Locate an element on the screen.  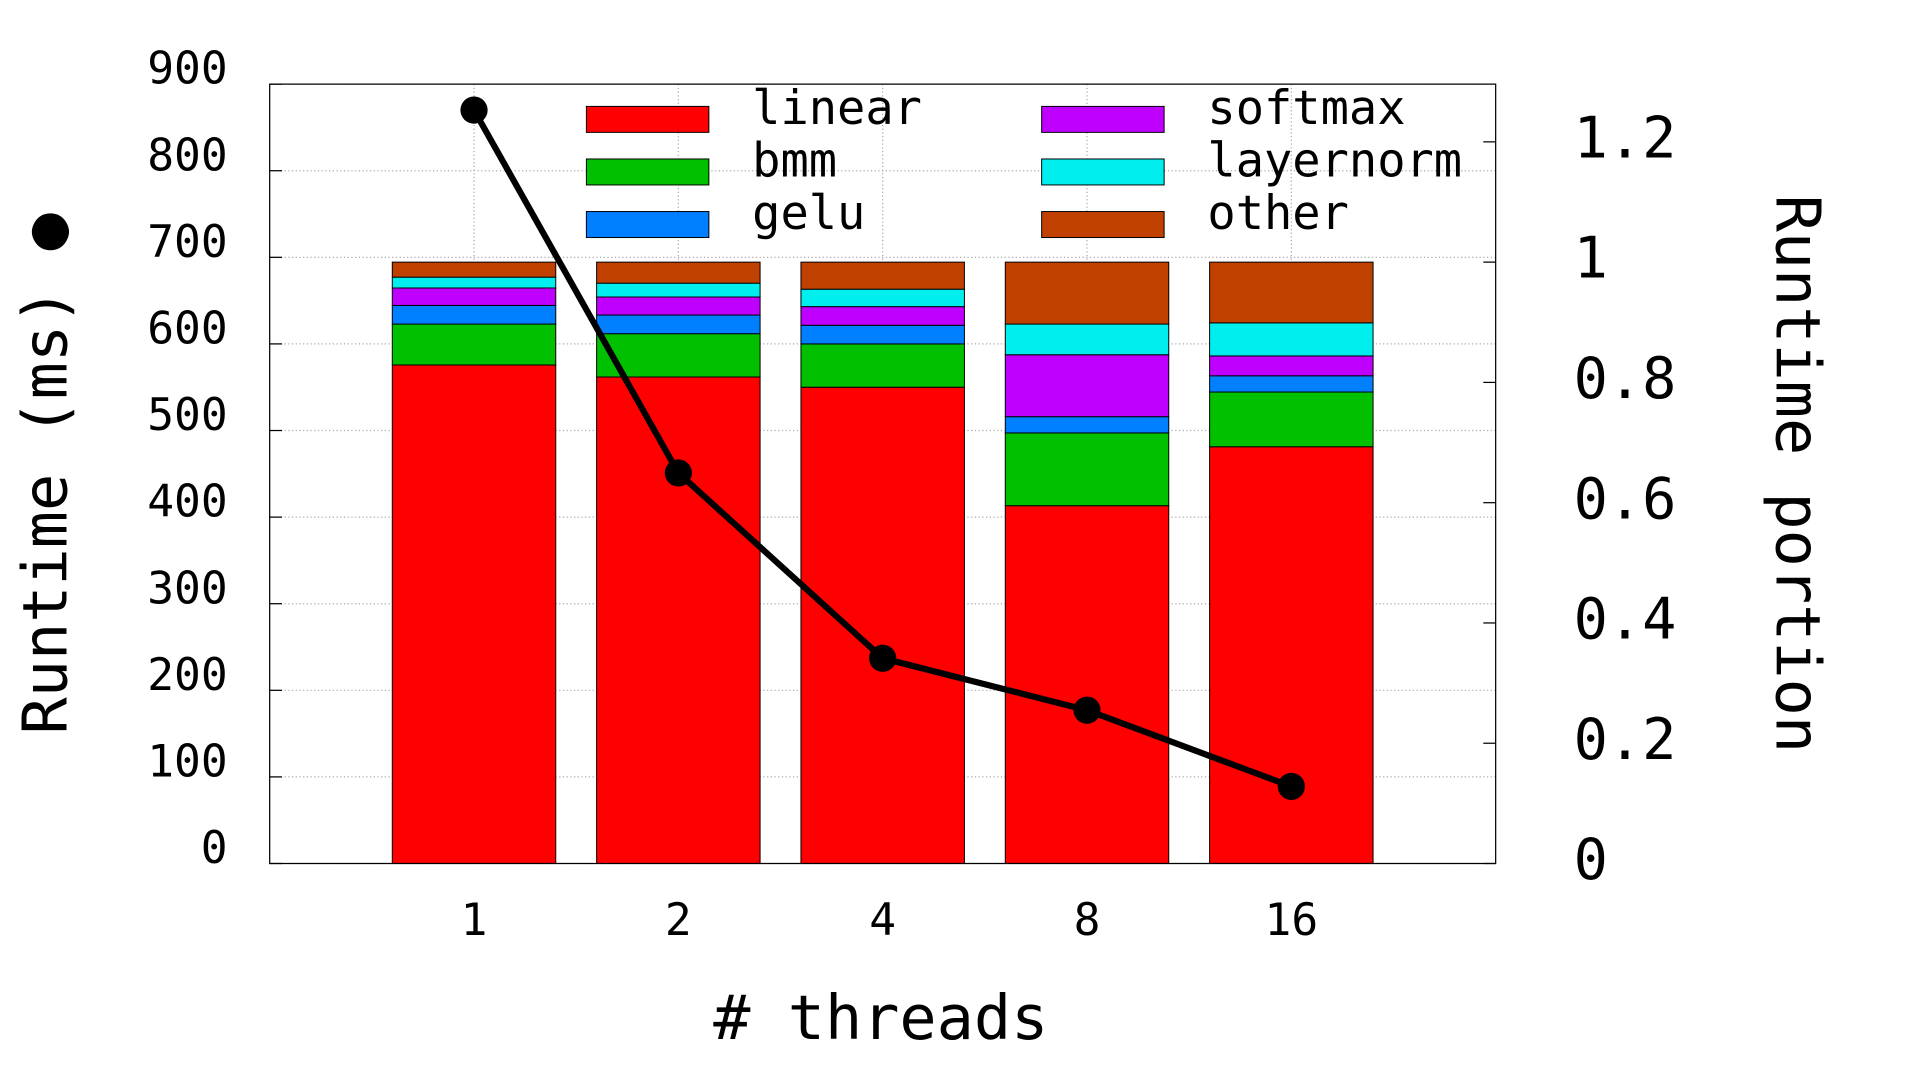
y-tick-label: 600 is located at coordinates (187, 329).